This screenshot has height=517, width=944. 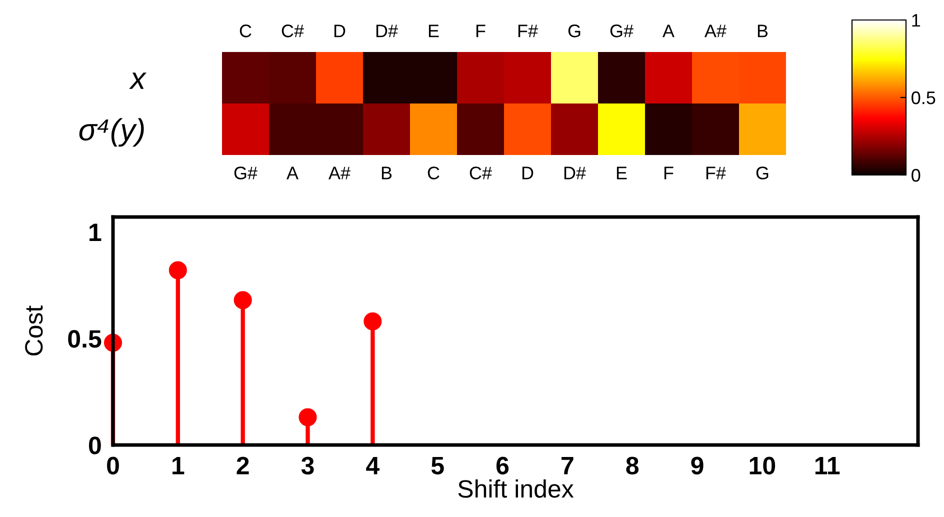 I want to click on x-tick-label: 8, so click(x=632, y=465).